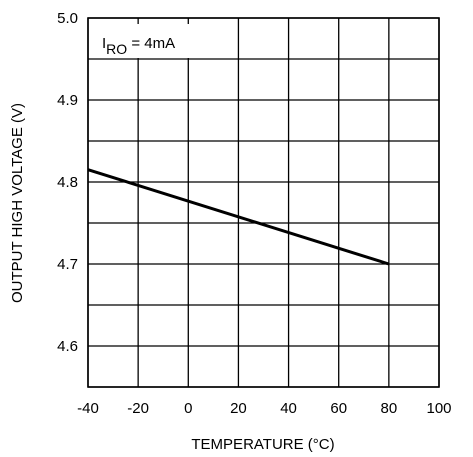 This screenshot has width=473, height=457. What do you see at coordinates (438, 408) in the screenshot?
I see `x-tick-label-7: 100` at bounding box center [438, 408].